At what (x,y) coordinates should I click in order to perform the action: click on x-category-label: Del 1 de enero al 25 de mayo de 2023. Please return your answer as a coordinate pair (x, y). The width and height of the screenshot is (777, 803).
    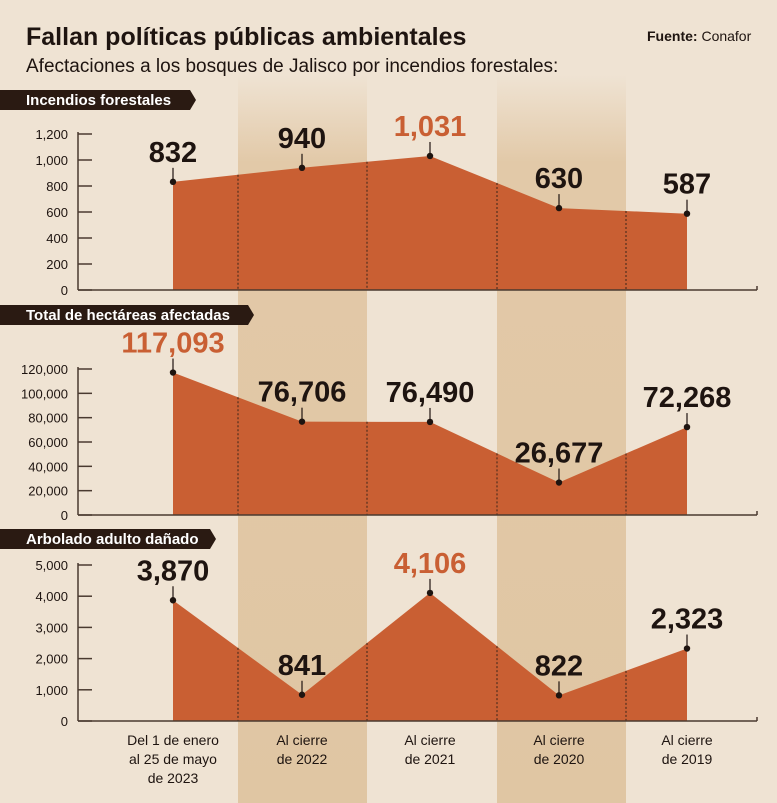
    Looking at the image, I should click on (173, 759).